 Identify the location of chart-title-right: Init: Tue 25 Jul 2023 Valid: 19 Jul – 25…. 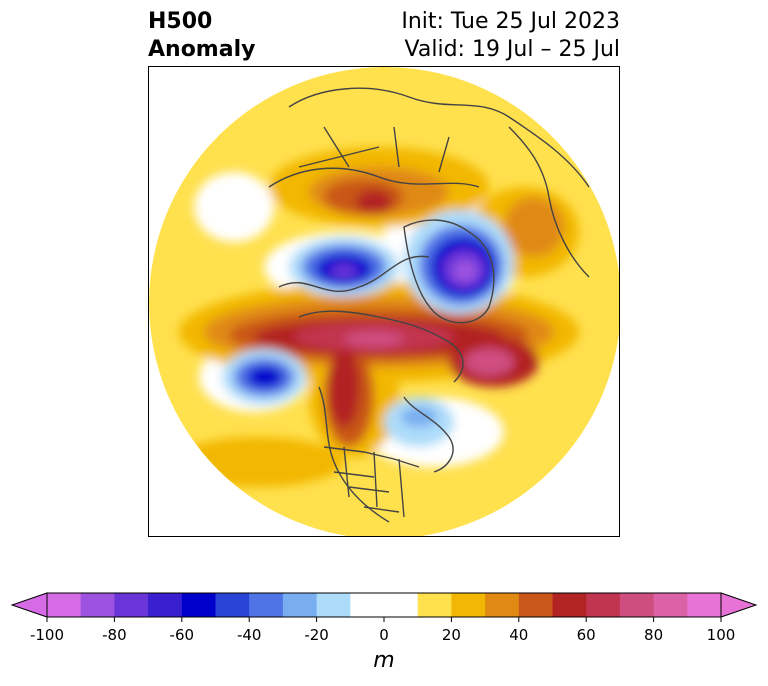
(510, 36).